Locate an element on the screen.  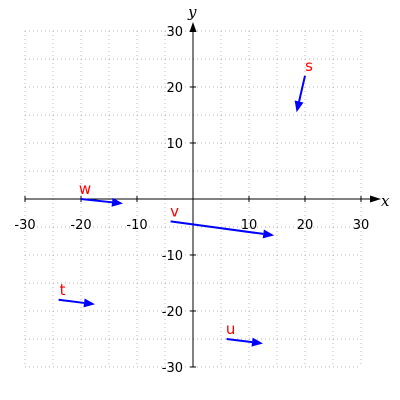
x-tick-label: 10 is located at coordinates (249, 225).